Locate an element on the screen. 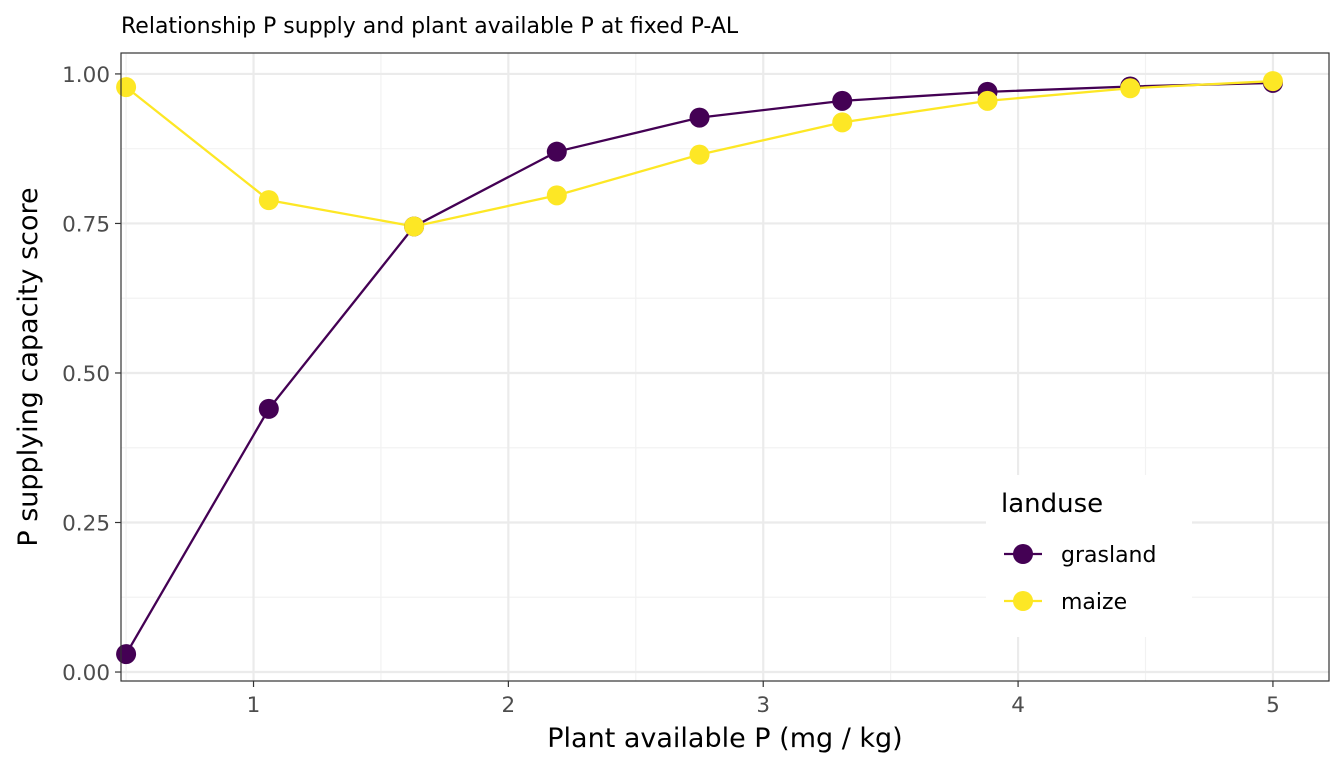 The height and width of the screenshot is (768, 1344). x-tick-label: 3 is located at coordinates (763, 705).